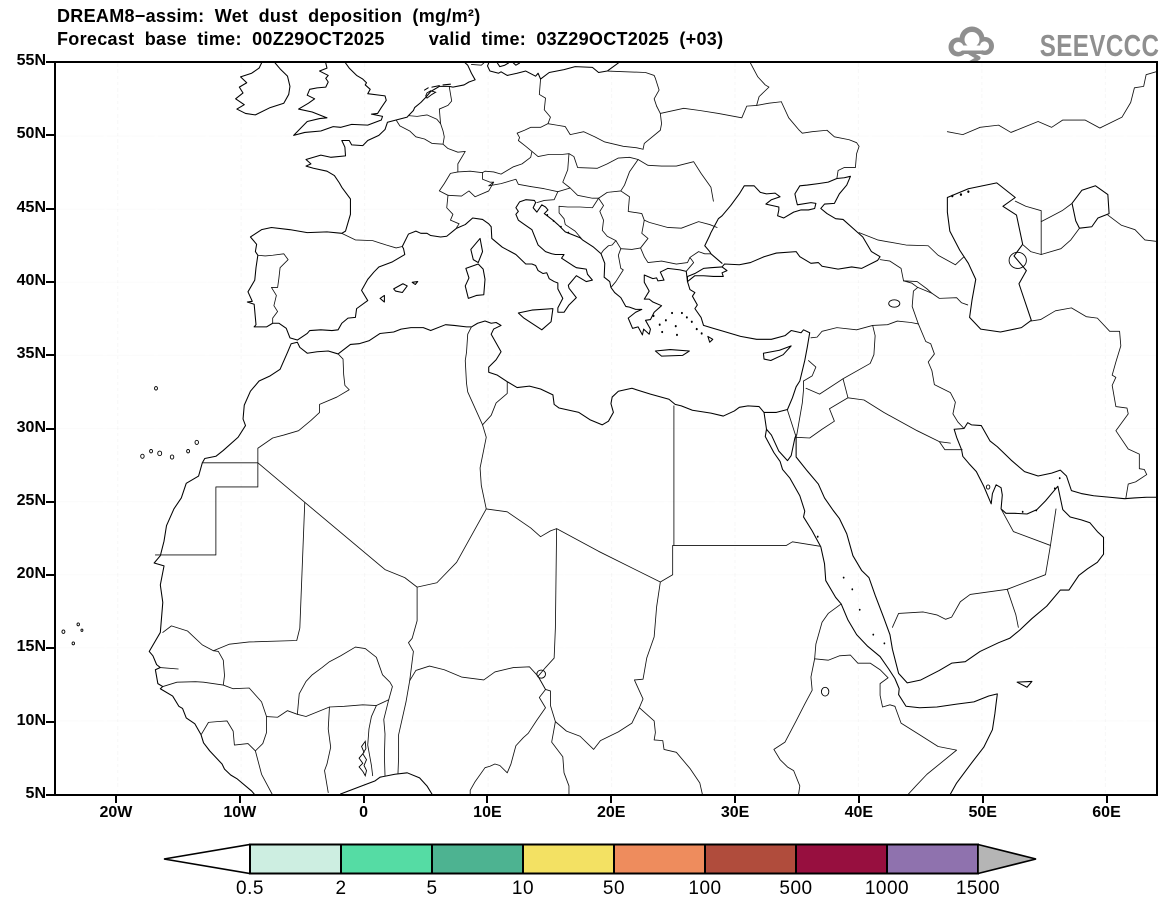 Image resolution: width=1165 pixels, height=907 pixels. I want to click on lon-label: 10E, so click(487, 812).